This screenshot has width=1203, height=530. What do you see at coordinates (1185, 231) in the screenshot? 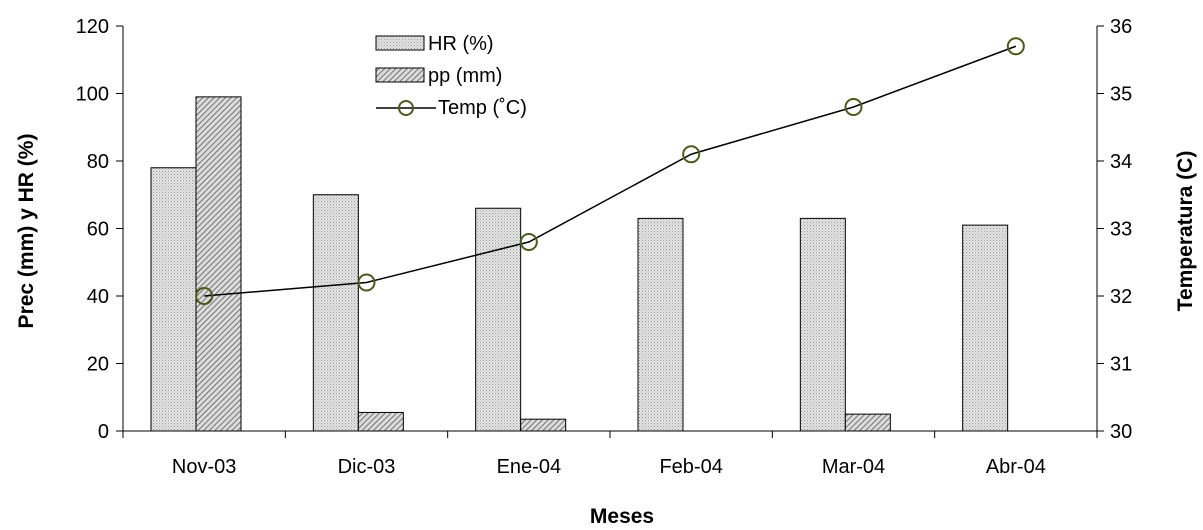
I see `y-axis-title-right: Temperatura (C)` at bounding box center [1185, 231].